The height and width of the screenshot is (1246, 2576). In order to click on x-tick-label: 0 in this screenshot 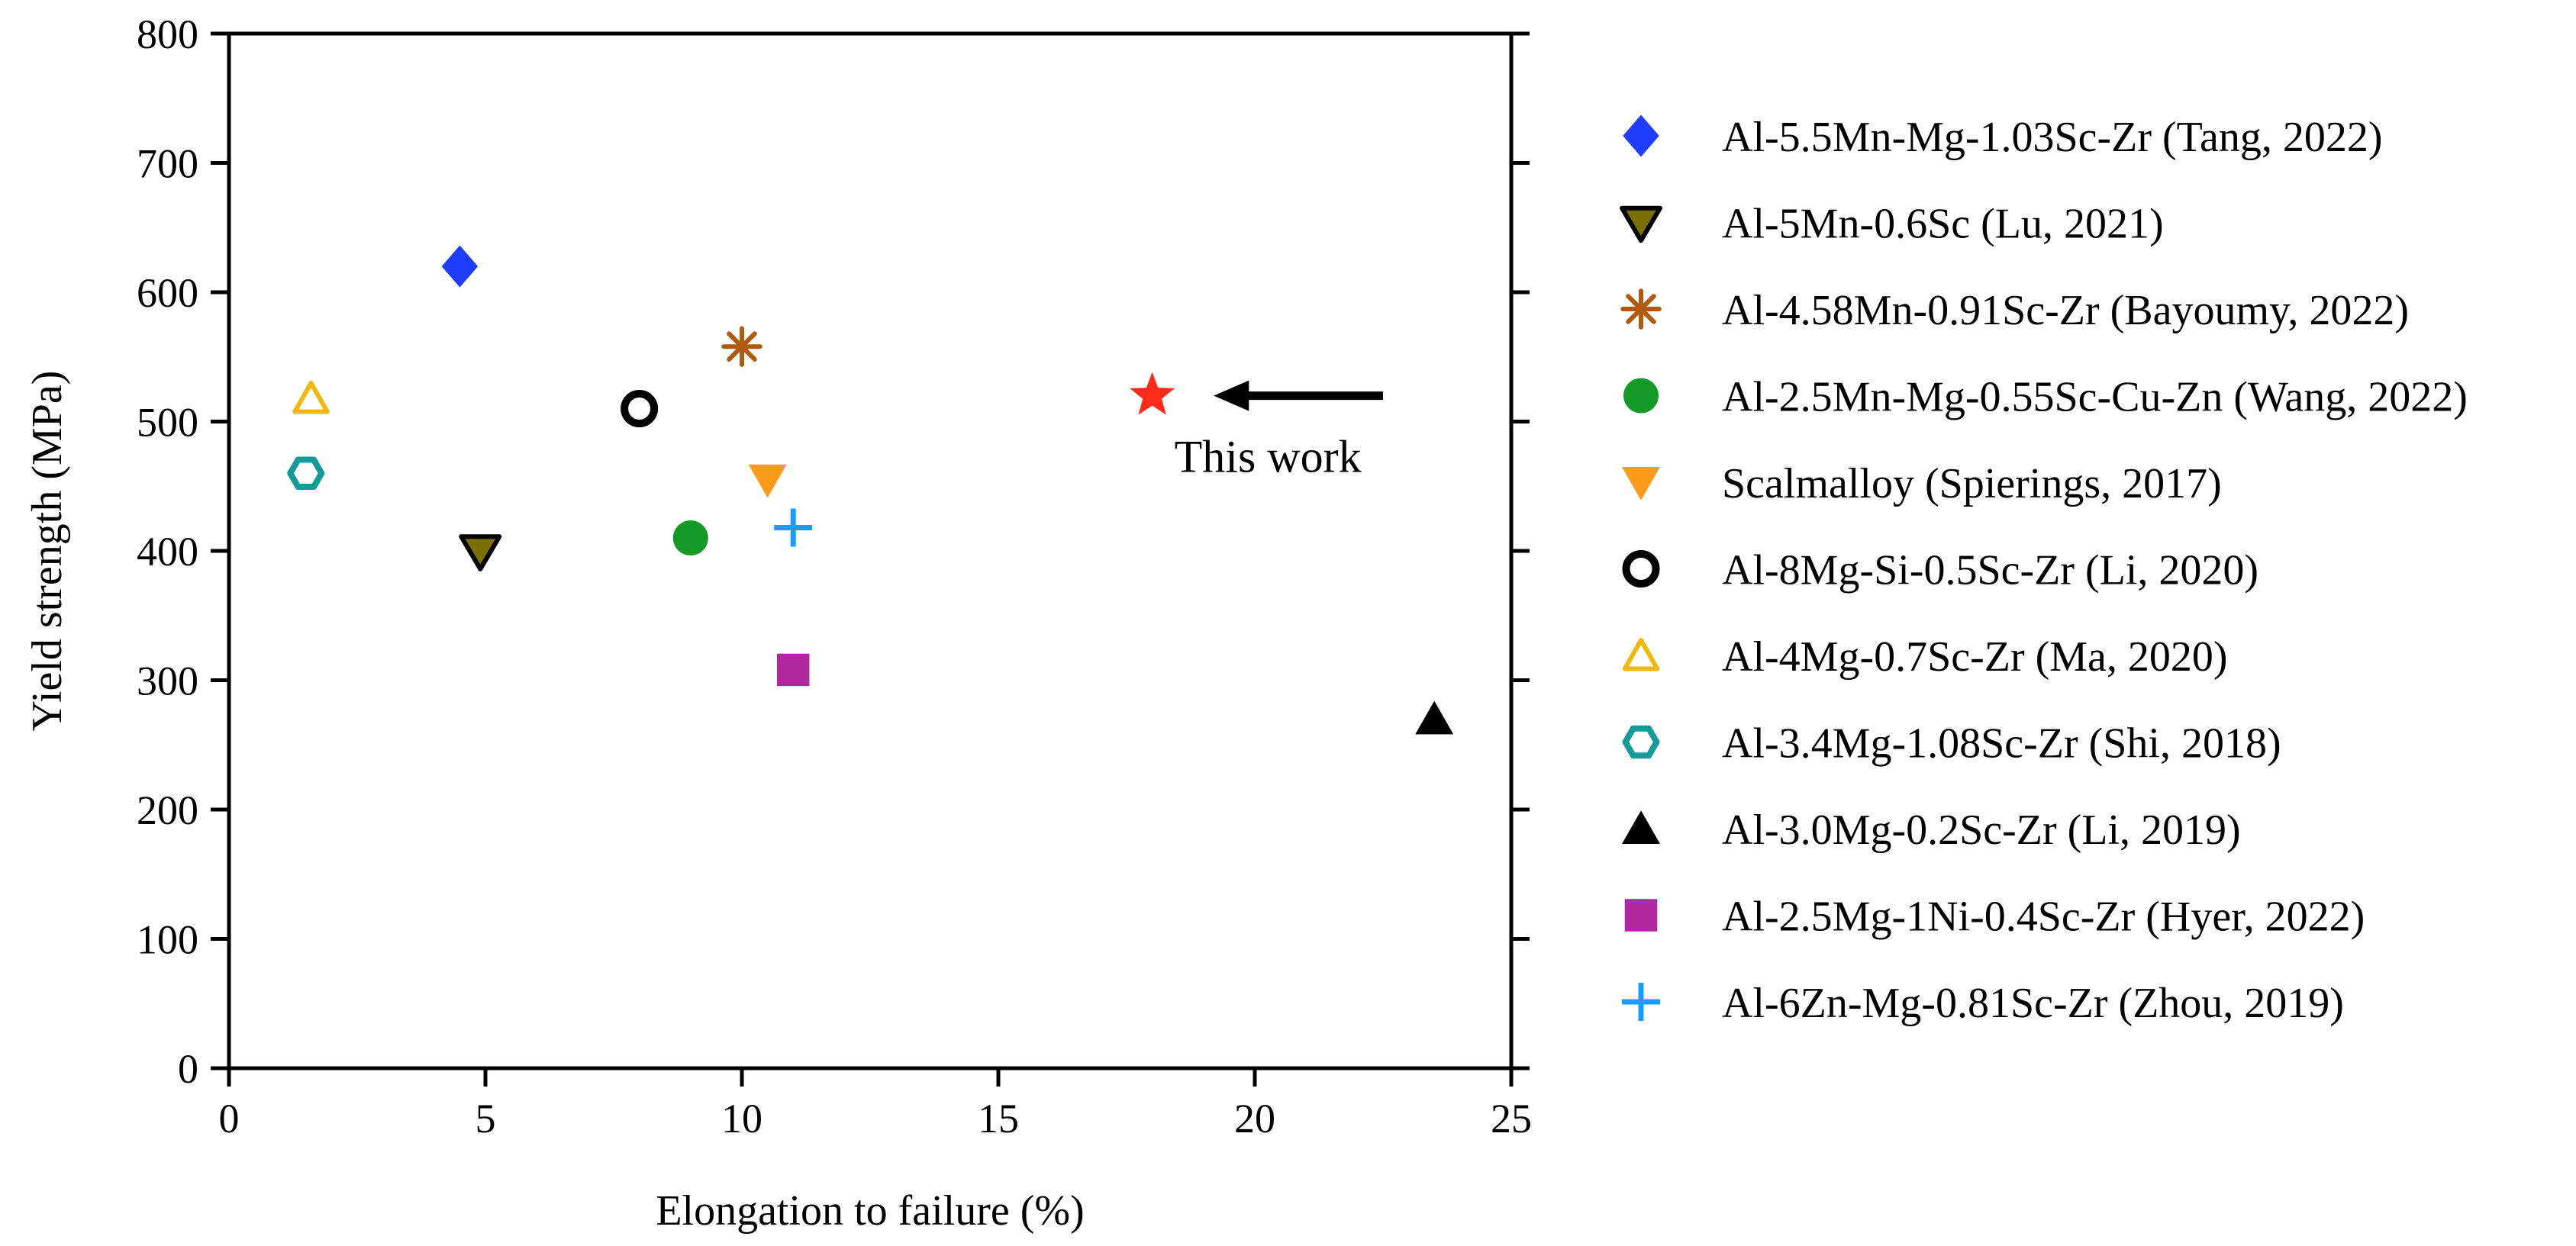, I will do `click(229, 1119)`.